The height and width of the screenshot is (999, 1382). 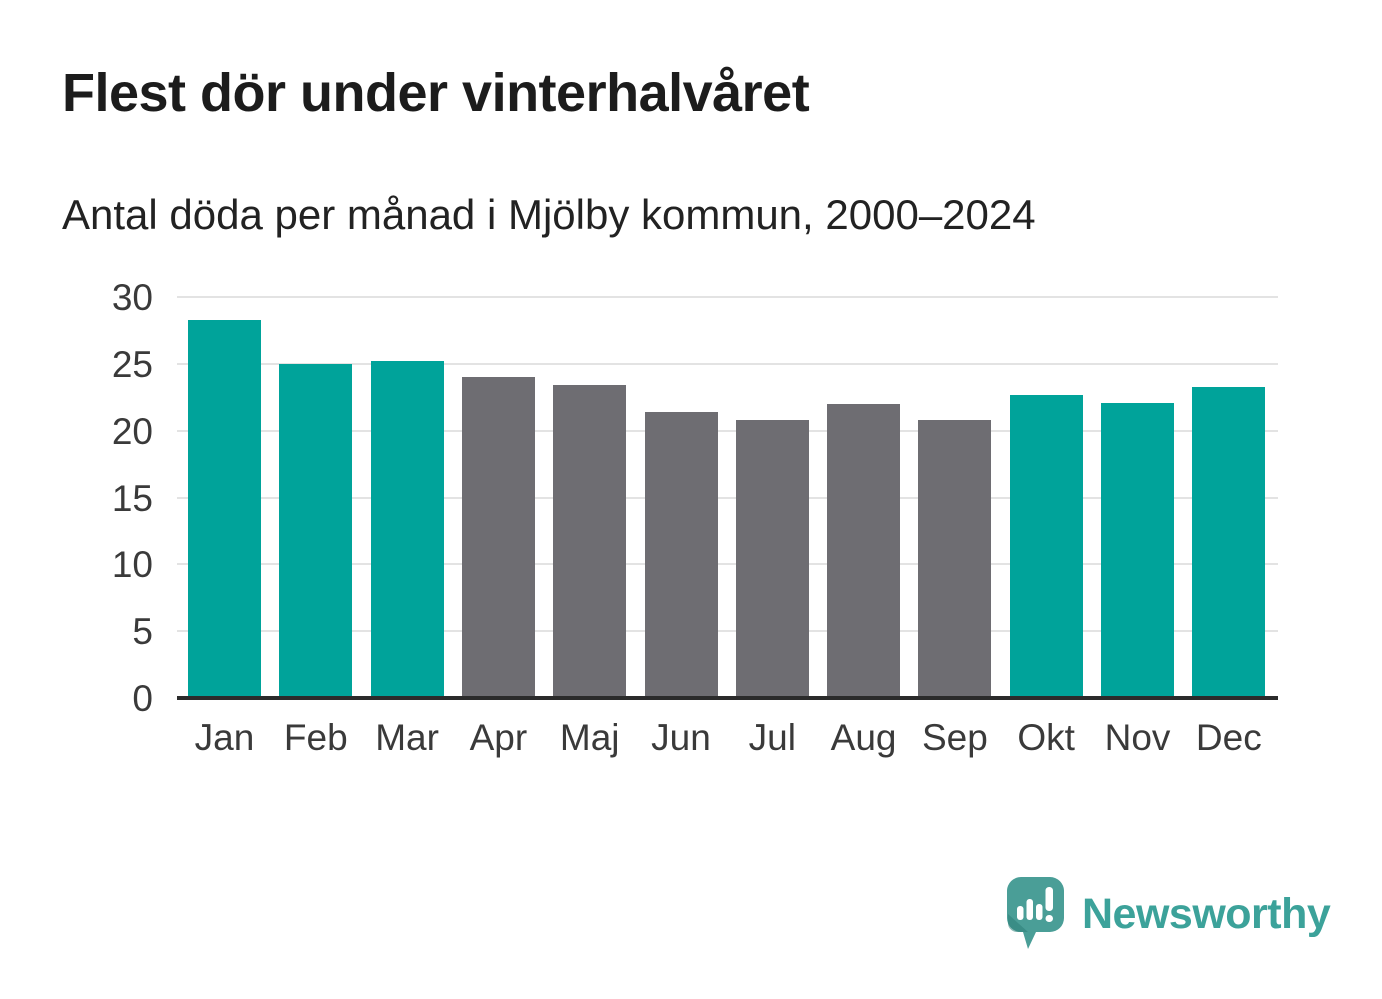 What do you see at coordinates (132, 297) in the screenshot?
I see `y-axis-tick-label-30: 30` at bounding box center [132, 297].